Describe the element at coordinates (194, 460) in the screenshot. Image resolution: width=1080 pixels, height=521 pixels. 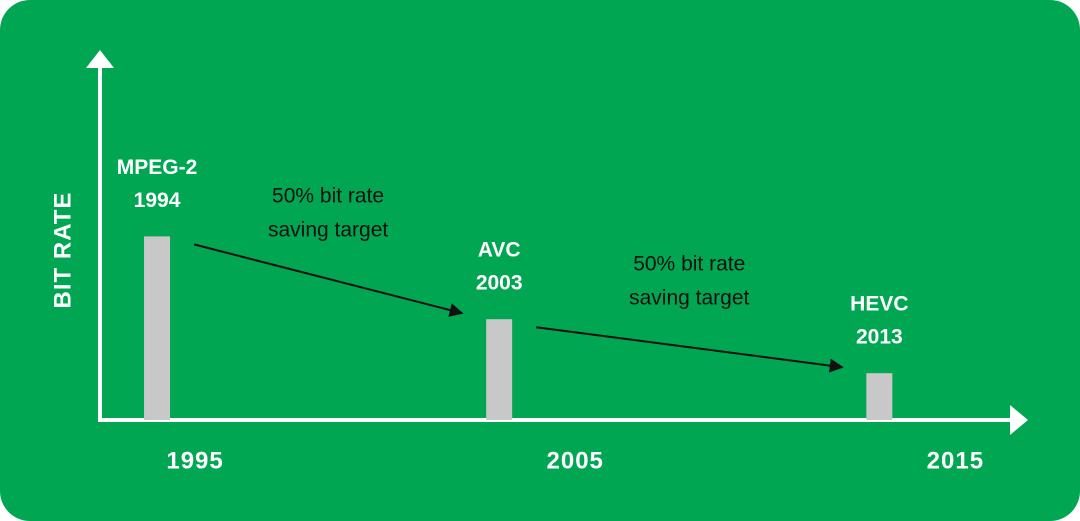
I see `x-tick-label: 1995` at that location.